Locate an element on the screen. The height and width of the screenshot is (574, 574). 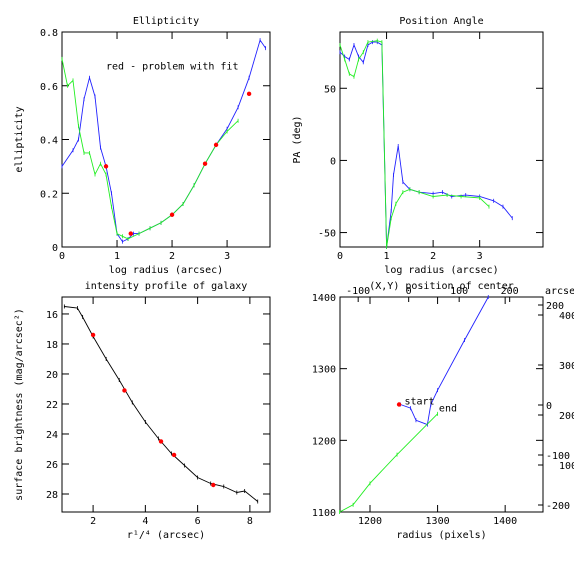
y-tick-label: 50 is located at coordinates (330, 89).